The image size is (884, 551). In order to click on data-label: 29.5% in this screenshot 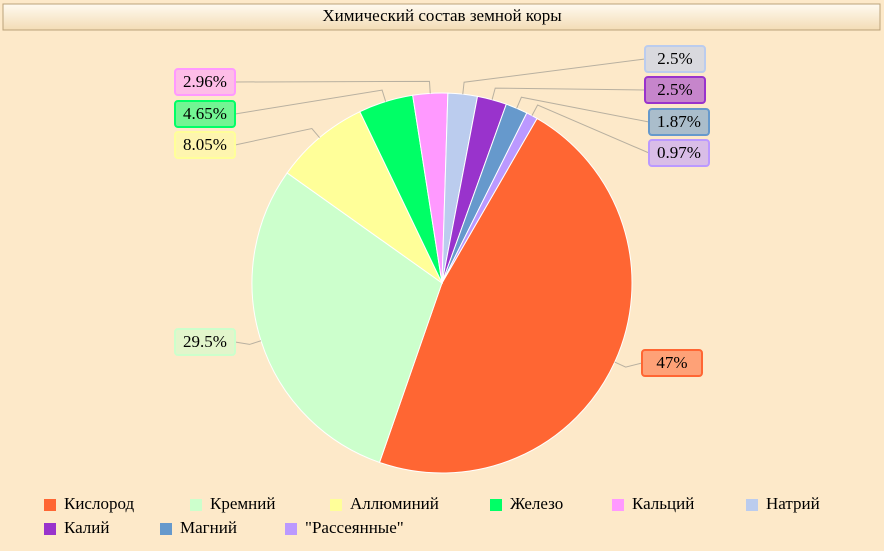, I will do `click(205, 341)`.